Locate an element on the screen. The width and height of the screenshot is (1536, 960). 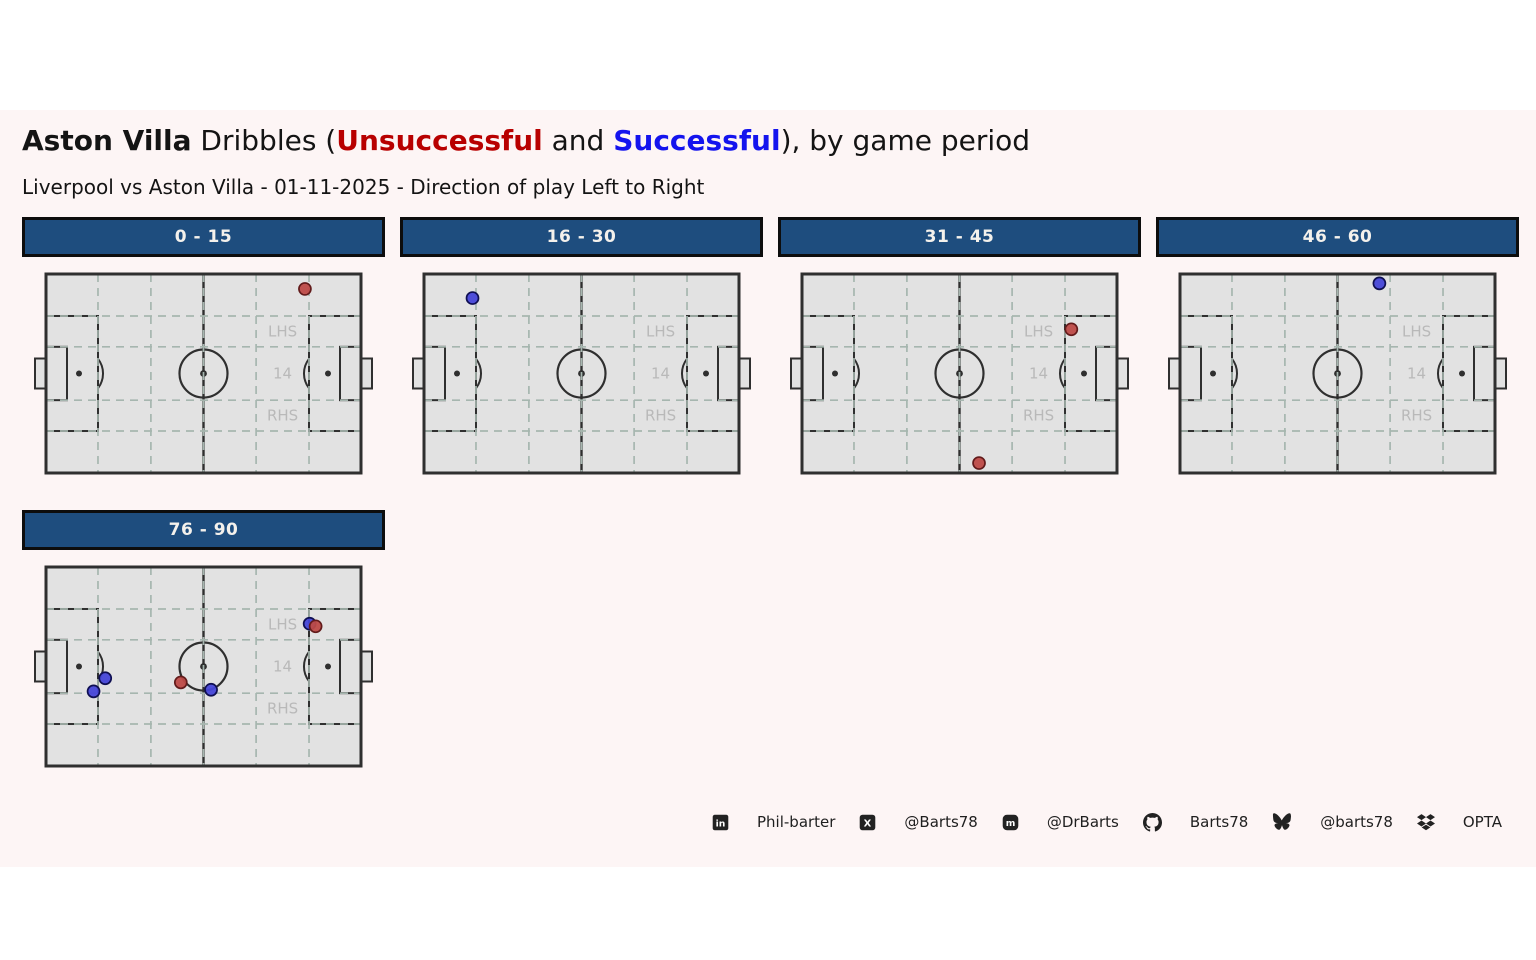
credit-linkedin: in Phil-barter is located at coordinates (773, 822).